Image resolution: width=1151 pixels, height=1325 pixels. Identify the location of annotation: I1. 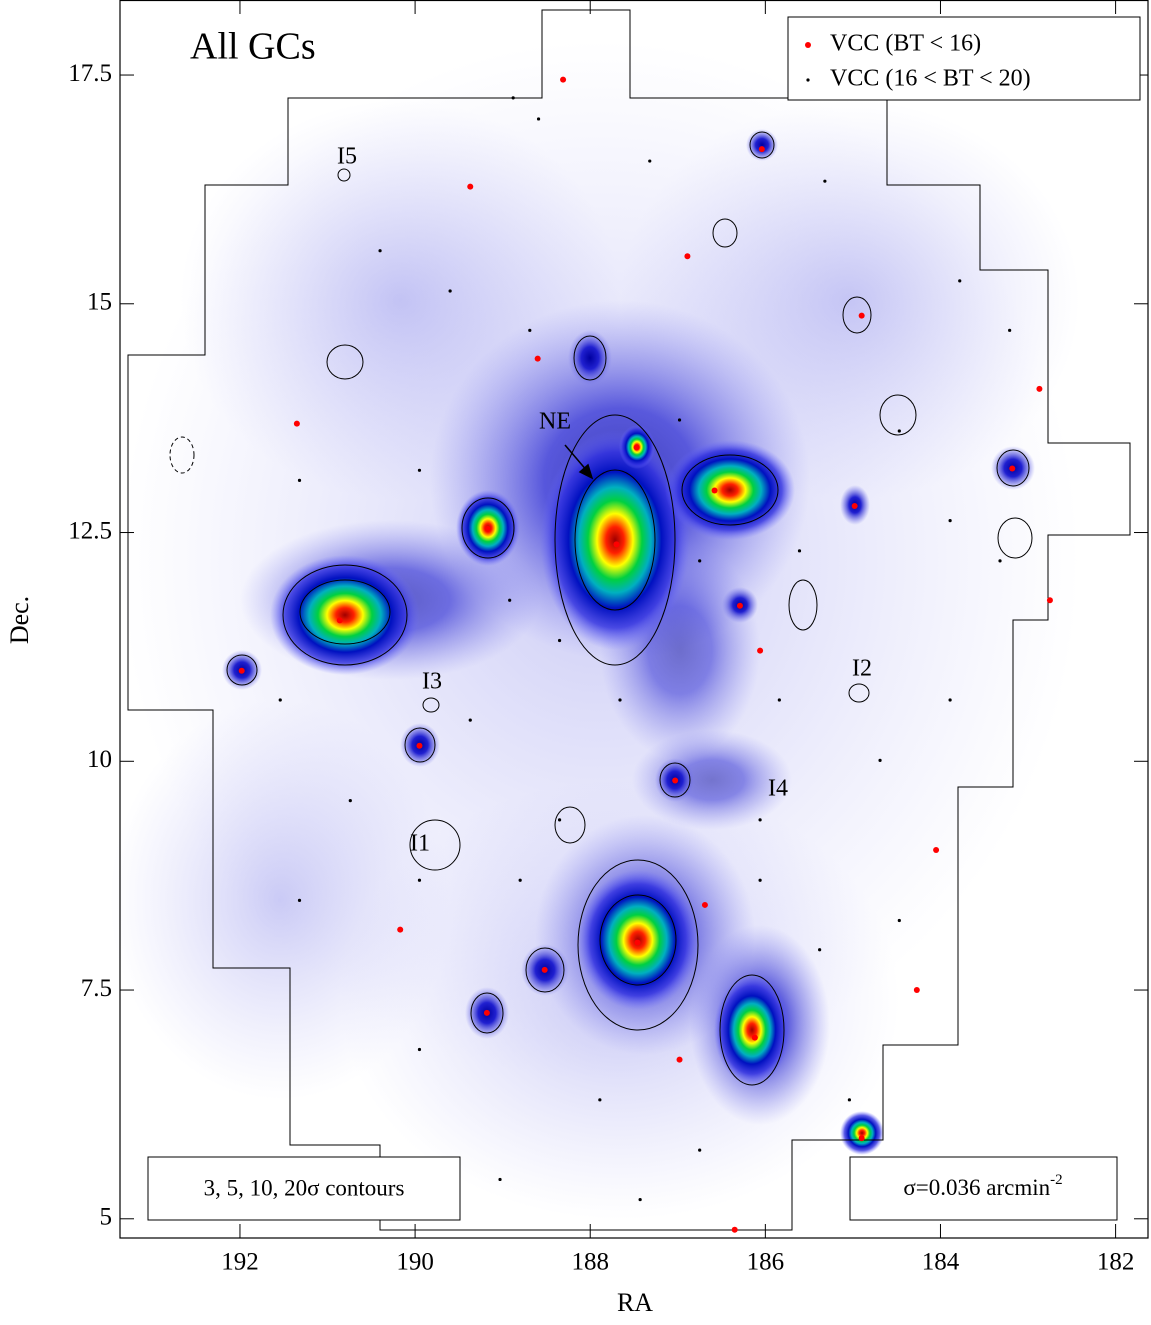
(420, 844).